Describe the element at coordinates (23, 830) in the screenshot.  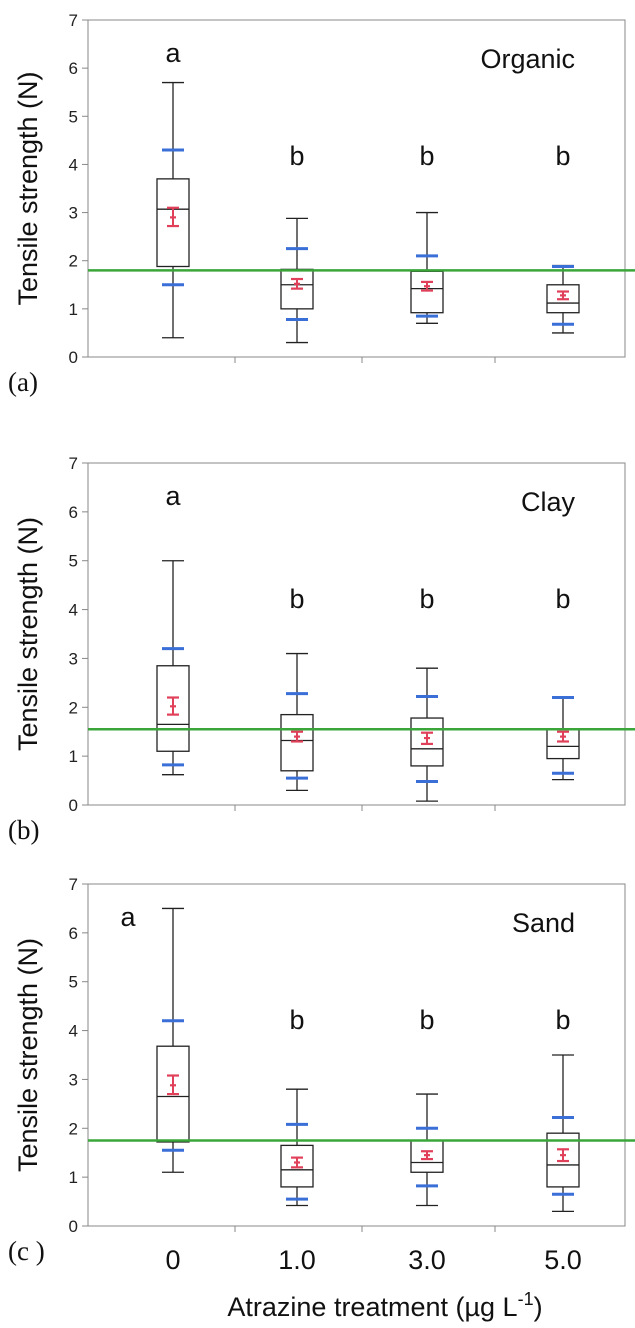
I see `panel-label: (b)` at that location.